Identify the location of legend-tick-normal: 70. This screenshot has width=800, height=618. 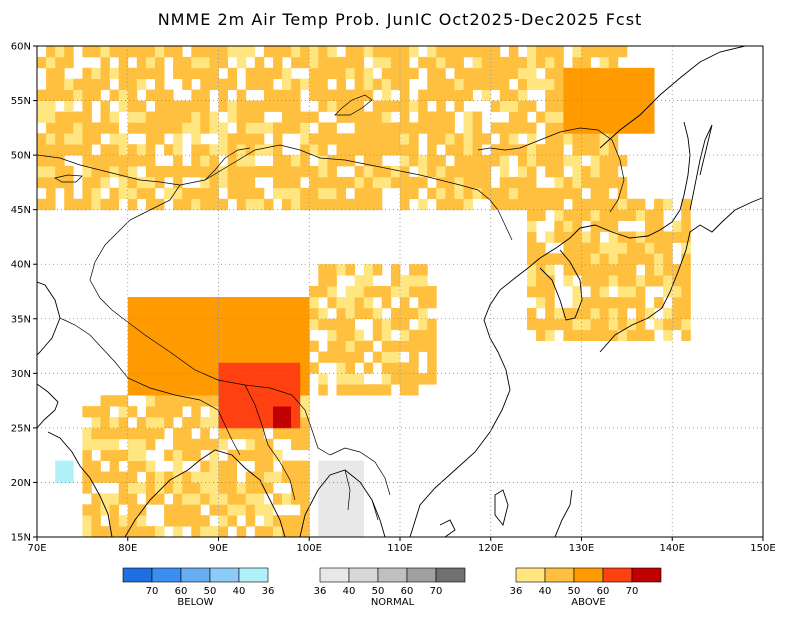
(436, 591).